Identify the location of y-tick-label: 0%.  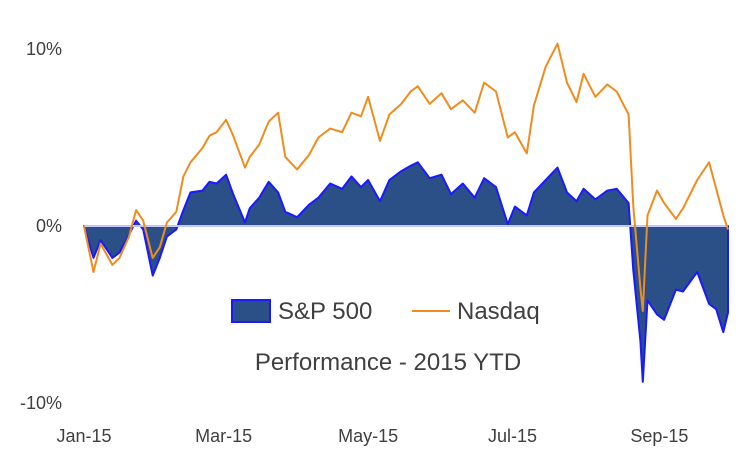
(49, 226).